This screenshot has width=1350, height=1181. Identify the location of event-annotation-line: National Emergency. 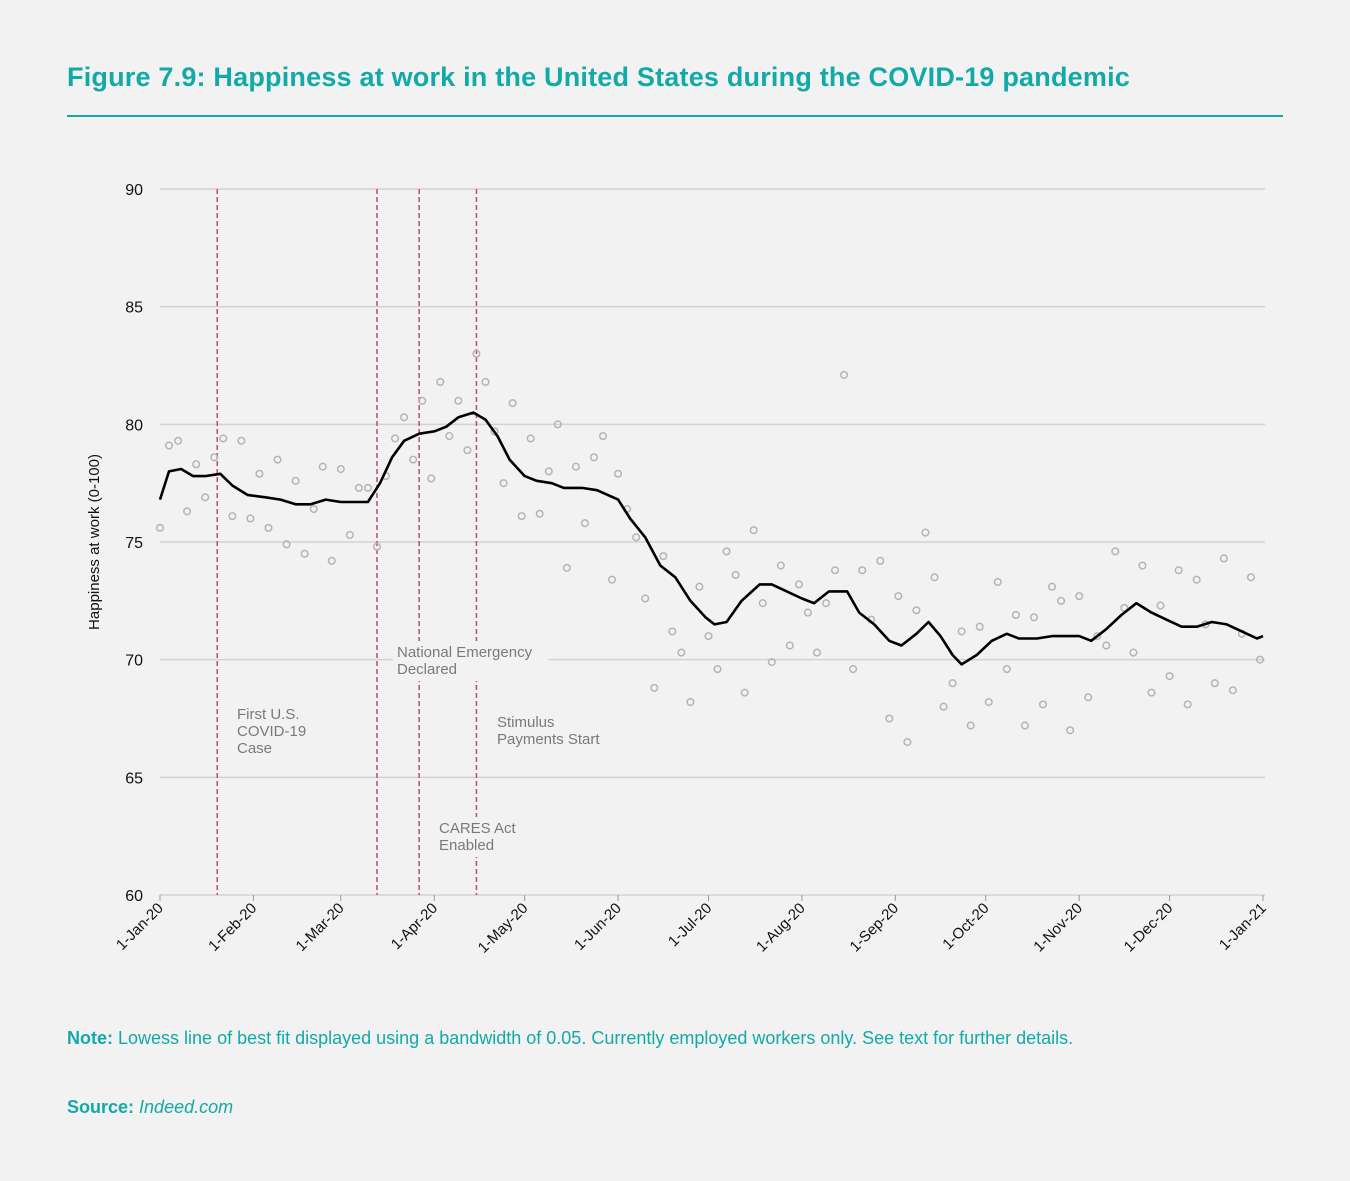
(465, 652).